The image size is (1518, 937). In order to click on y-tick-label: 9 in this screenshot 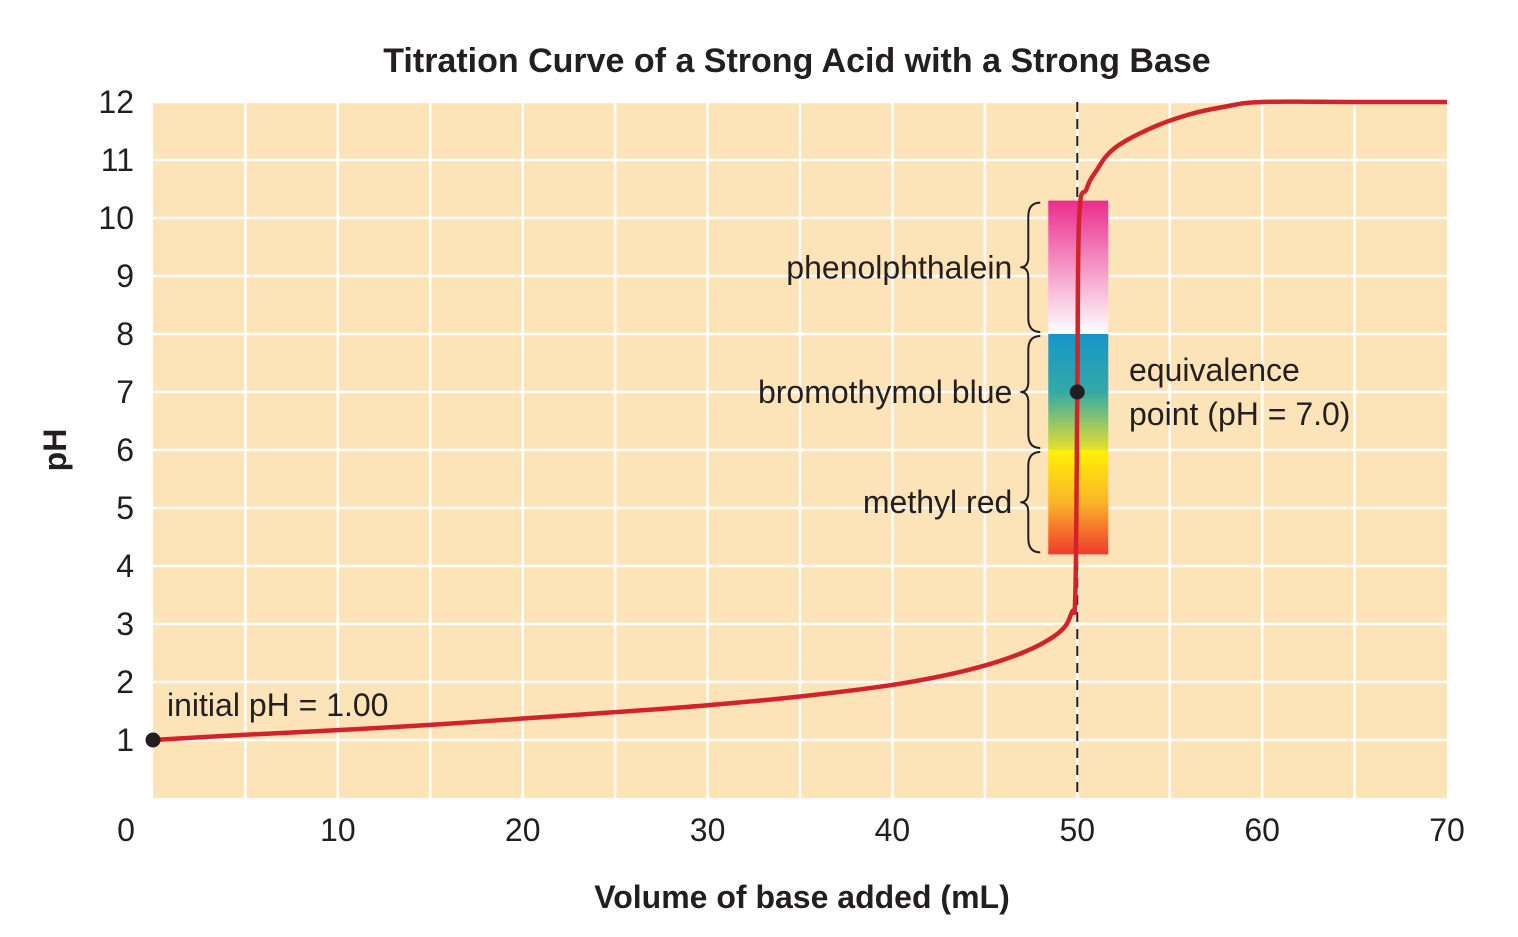, I will do `click(125, 276)`.